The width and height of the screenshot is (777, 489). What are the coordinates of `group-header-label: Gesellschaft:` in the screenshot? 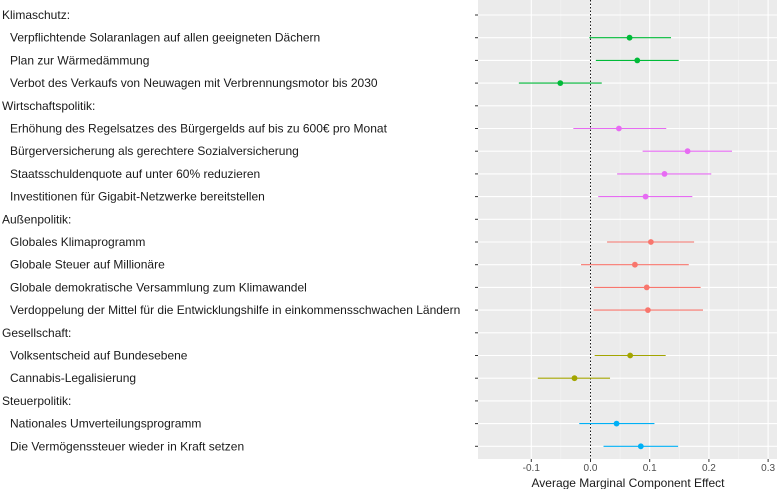 It's located at (36, 333).